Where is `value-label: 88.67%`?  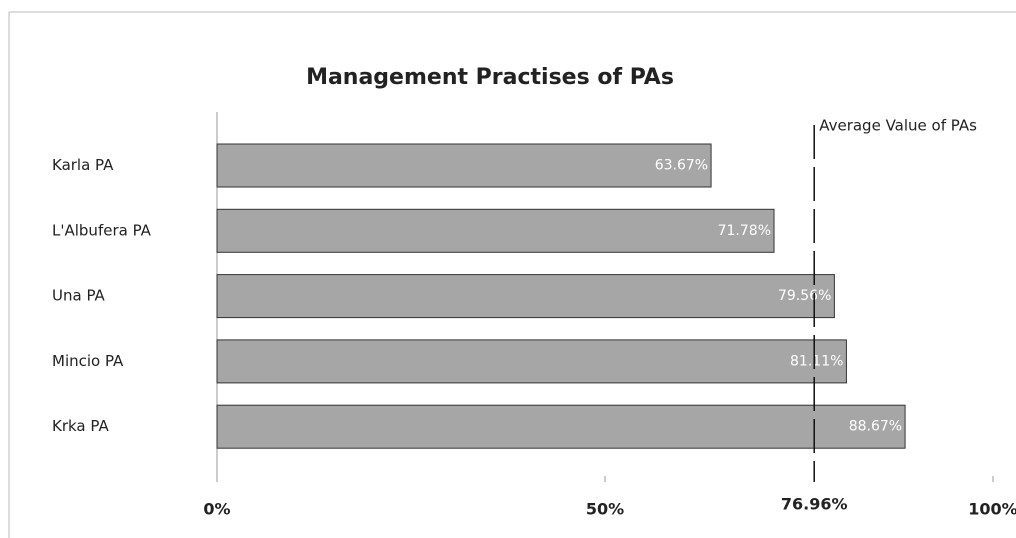 value-label: 88.67% is located at coordinates (875, 427).